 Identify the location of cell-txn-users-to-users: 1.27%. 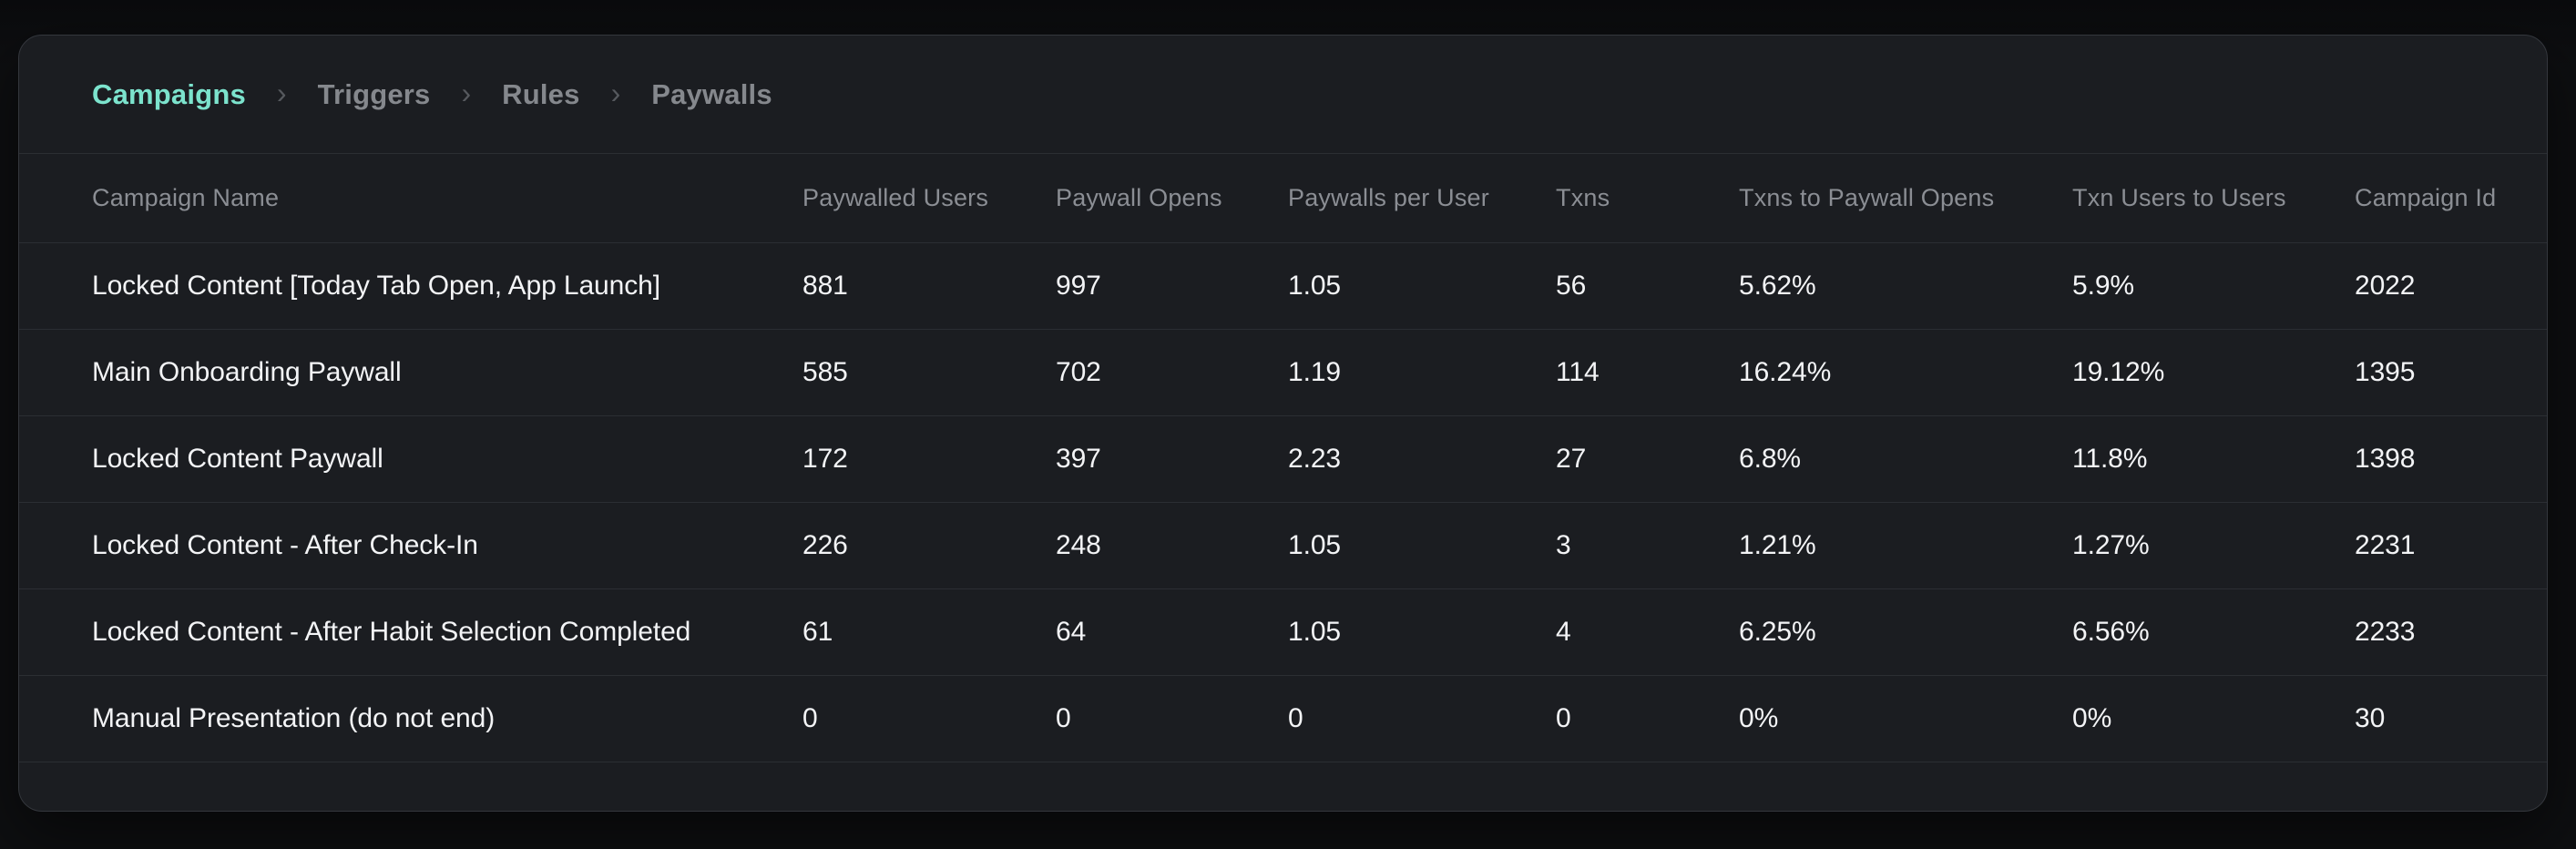
(2213, 545).